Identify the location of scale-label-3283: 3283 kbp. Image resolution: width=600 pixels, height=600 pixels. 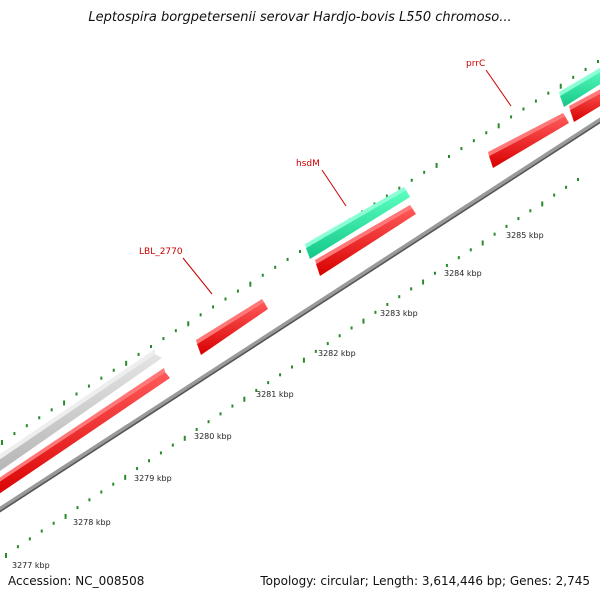
(399, 313).